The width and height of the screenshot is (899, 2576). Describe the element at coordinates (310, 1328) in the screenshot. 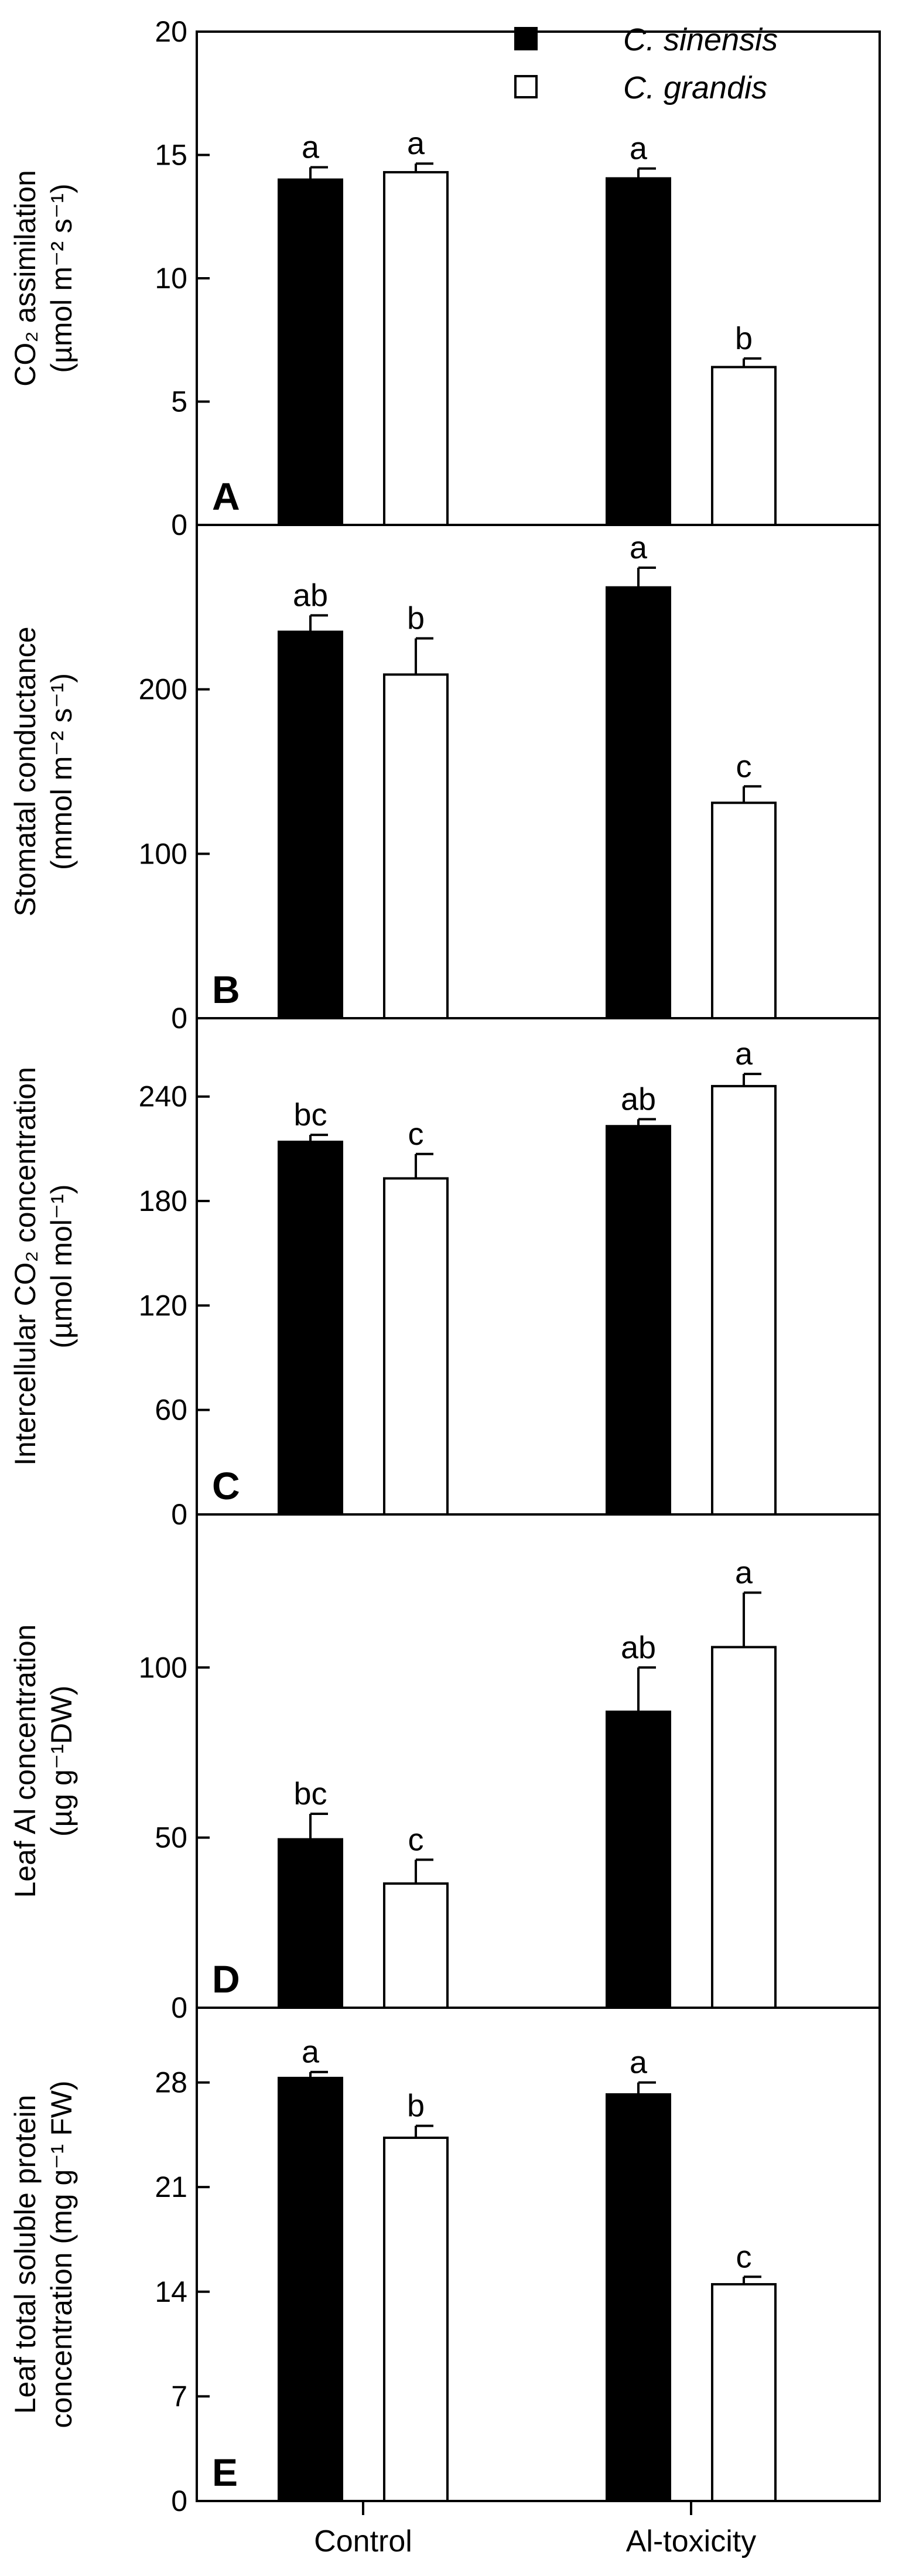

I see `panel-c-bar-sinensis-control` at that location.